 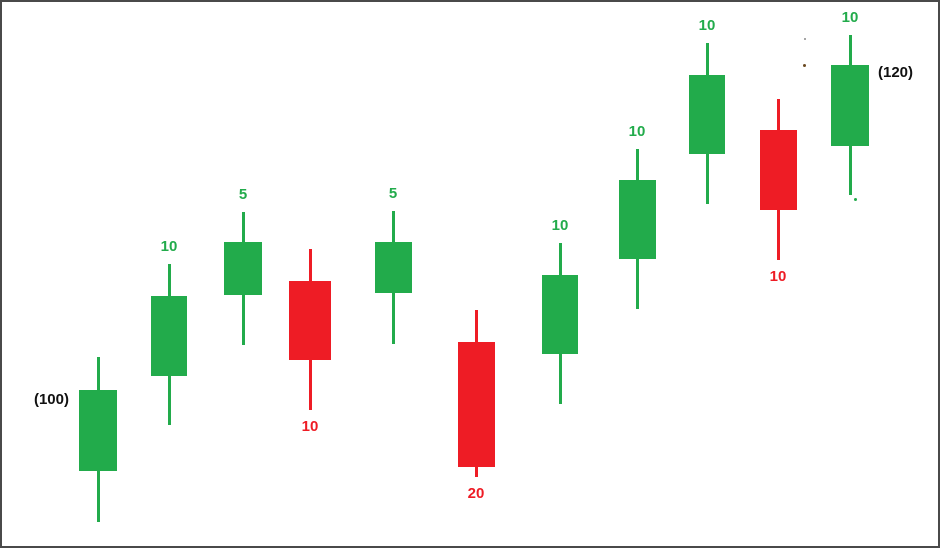 What do you see at coordinates (476, 493) in the screenshot?
I see `candle-change-label: 20` at bounding box center [476, 493].